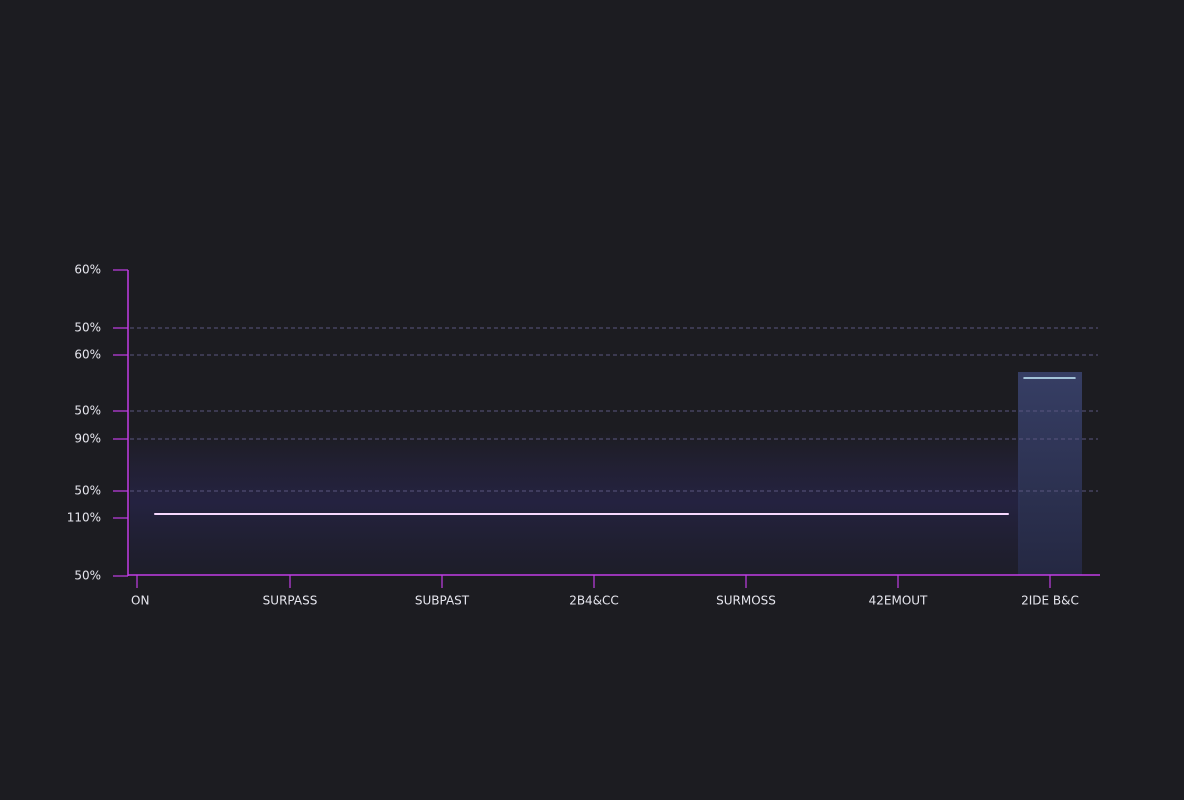 Image resolution: width=1184 pixels, height=800 pixels. What do you see at coordinates (1050, 601) in the screenshot?
I see `x-tick-label: 2IDE B&C` at bounding box center [1050, 601].